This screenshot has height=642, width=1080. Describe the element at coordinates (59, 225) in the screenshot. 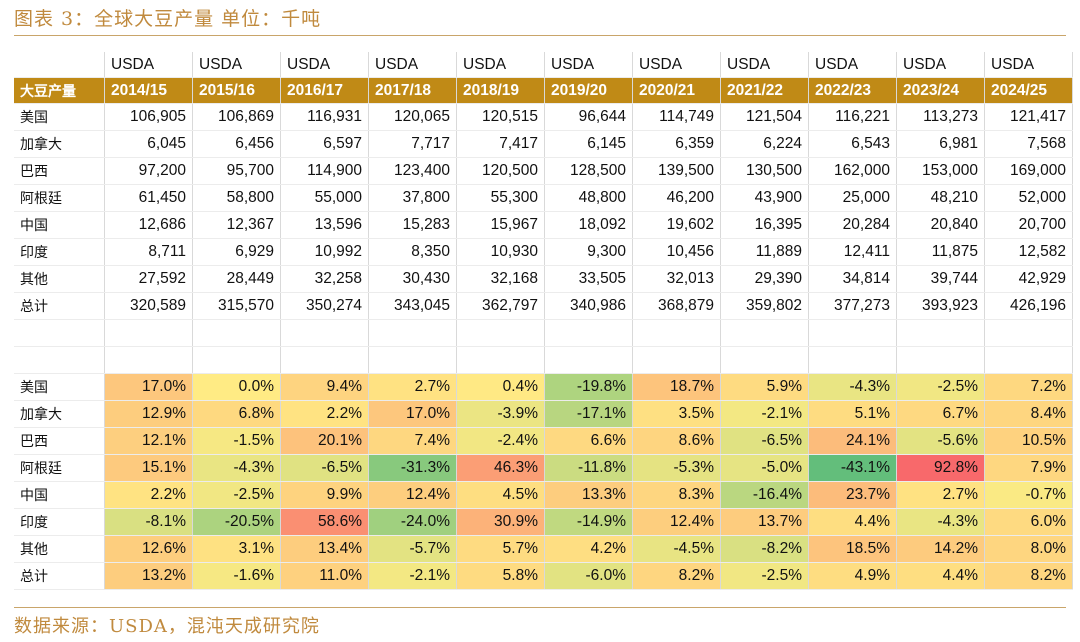

I see `country-label: 中国` at that location.